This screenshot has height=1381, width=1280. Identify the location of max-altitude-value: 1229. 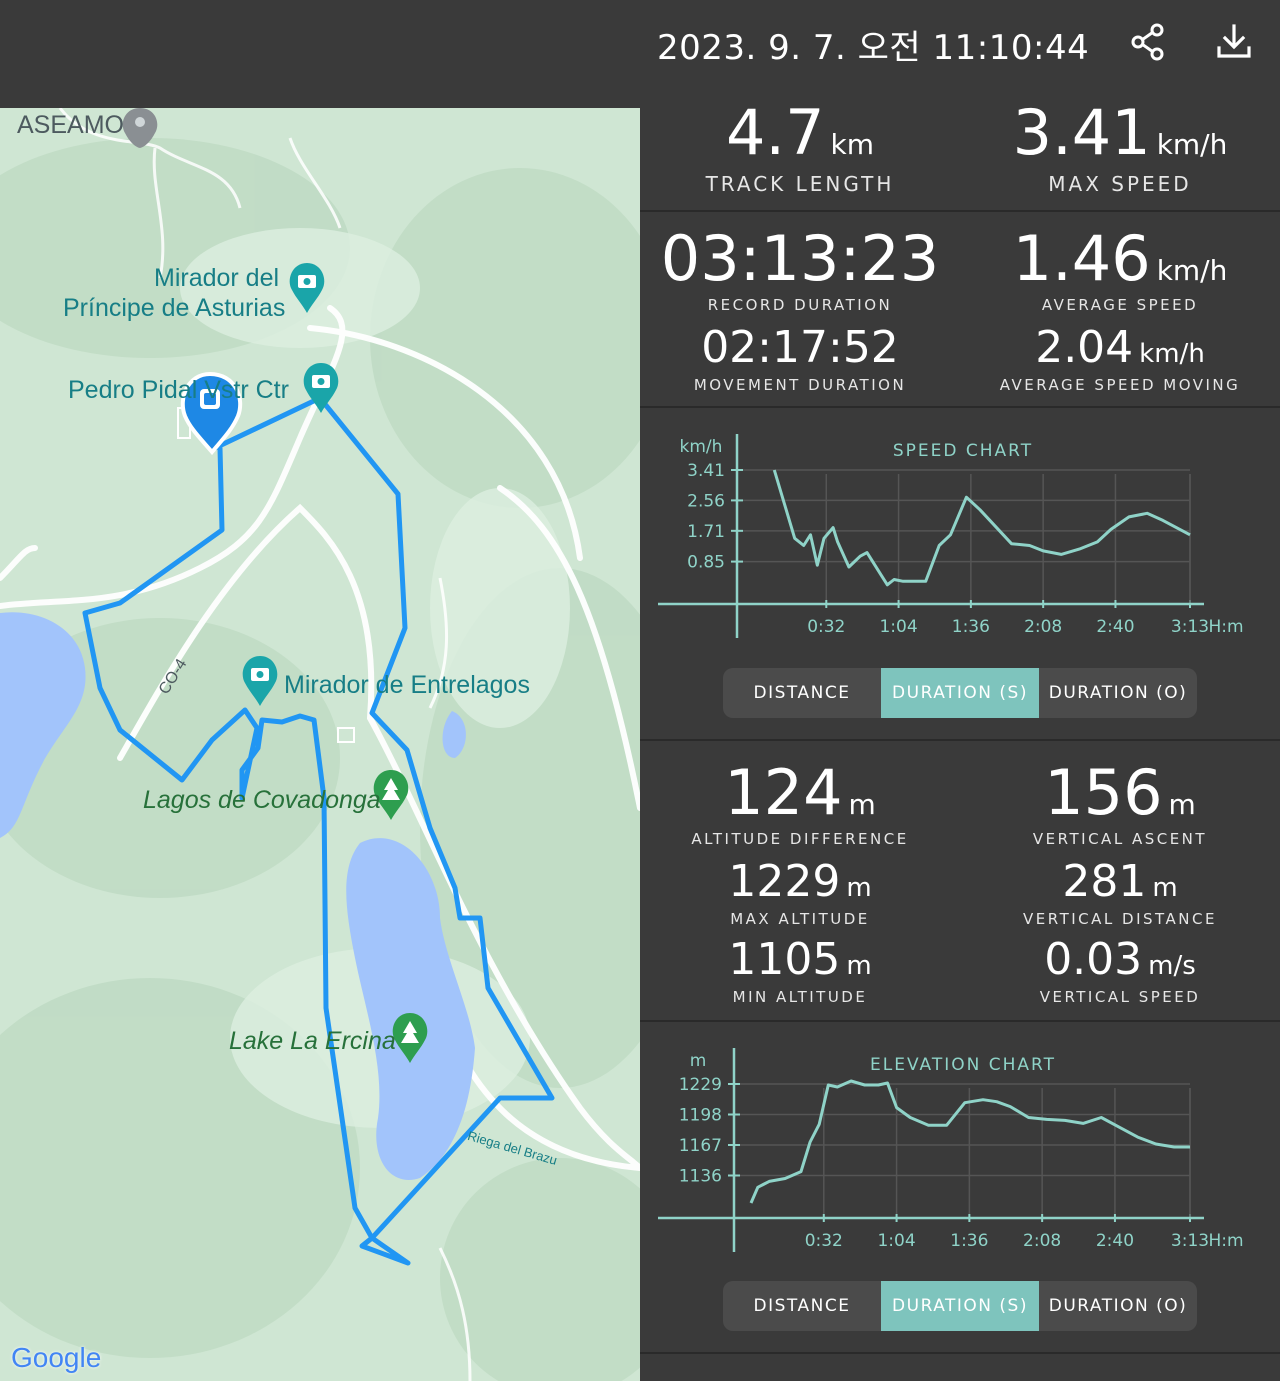
(784, 881).